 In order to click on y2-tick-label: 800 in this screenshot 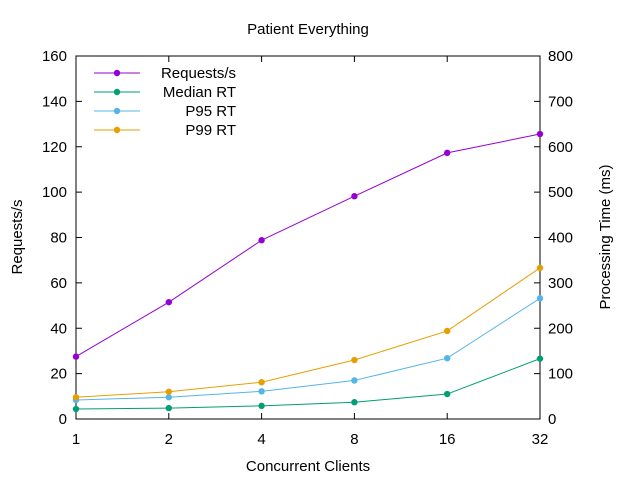, I will do `click(560, 56)`.